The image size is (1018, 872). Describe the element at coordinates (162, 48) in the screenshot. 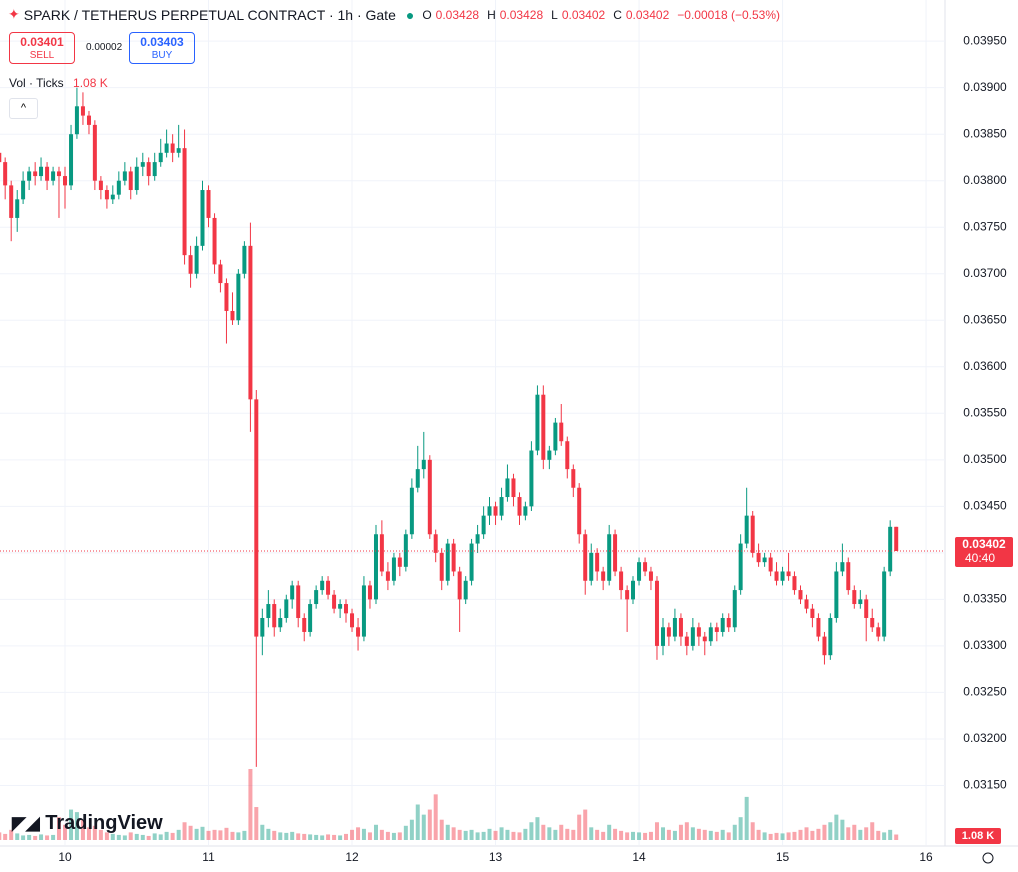

I see `buy-button: 0.03403 BUY` at that location.